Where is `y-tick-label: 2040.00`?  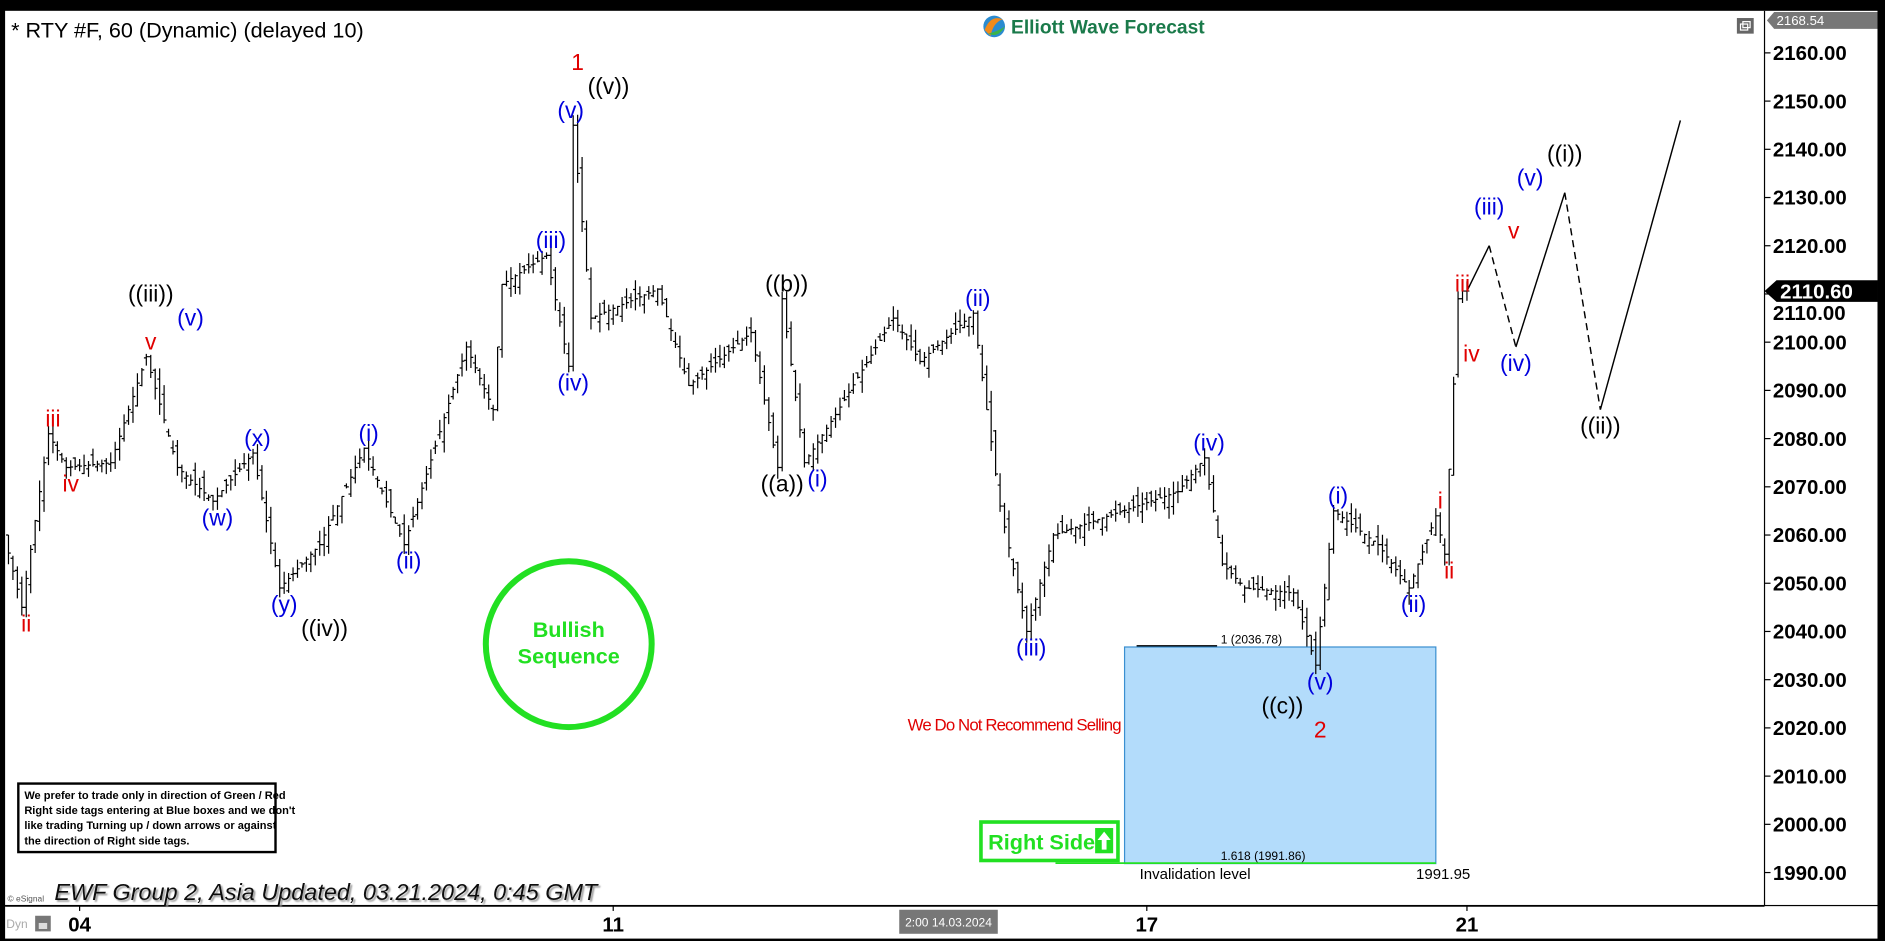
y-tick-label: 2040.00 is located at coordinates (1810, 633).